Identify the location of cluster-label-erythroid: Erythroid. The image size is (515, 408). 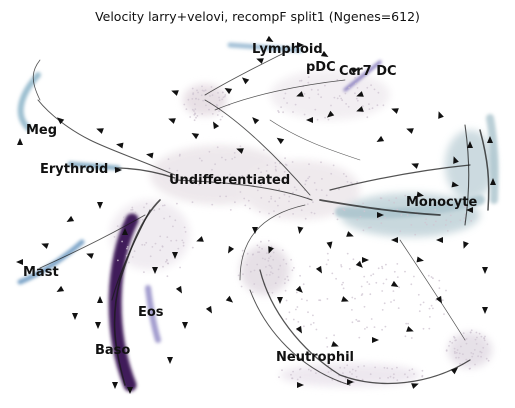
(74, 169).